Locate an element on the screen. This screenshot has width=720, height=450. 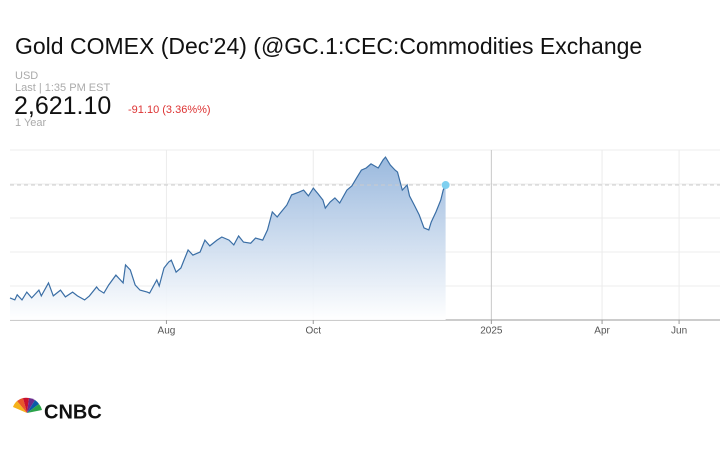
price: 2,621.10 is located at coordinates (63, 106).